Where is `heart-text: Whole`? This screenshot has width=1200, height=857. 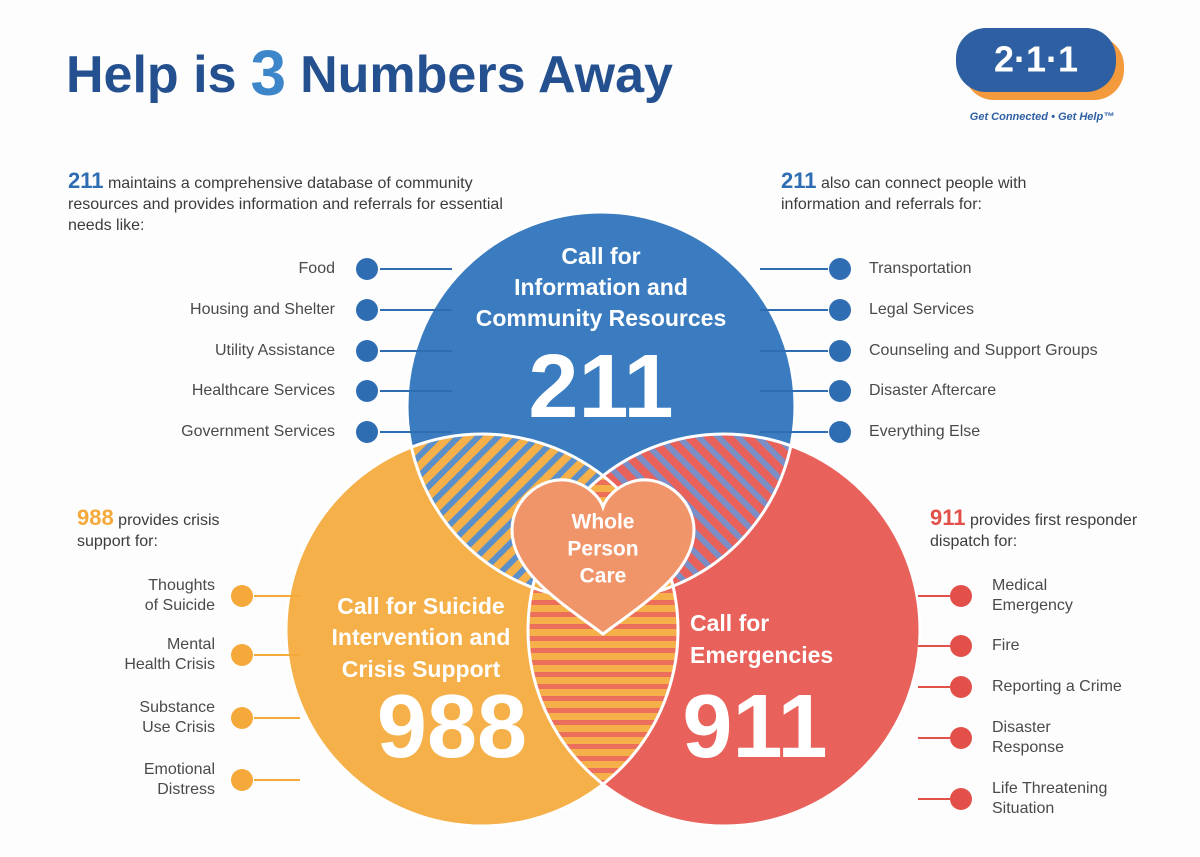 heart-text: Whole is located at coordinates (603, 522).